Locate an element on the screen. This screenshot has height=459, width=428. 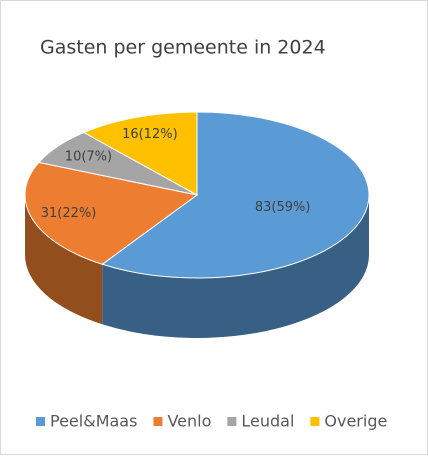
data-label: 10(7%) is located at coordinates (88, 156).